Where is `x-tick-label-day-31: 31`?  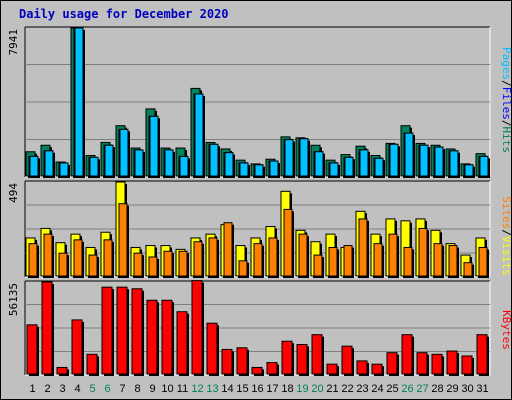
x-tick-label-day-31: 31 is located at coordinates (482, 389).